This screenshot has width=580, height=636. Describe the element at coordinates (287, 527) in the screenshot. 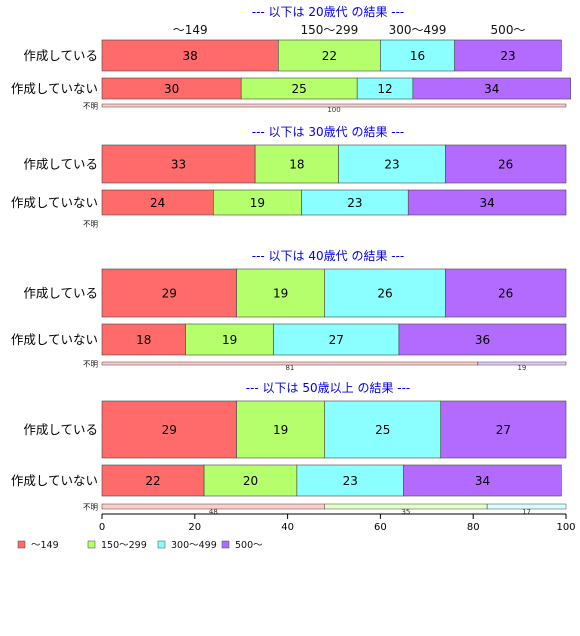

I see `x-tick-label: 40` at that location.